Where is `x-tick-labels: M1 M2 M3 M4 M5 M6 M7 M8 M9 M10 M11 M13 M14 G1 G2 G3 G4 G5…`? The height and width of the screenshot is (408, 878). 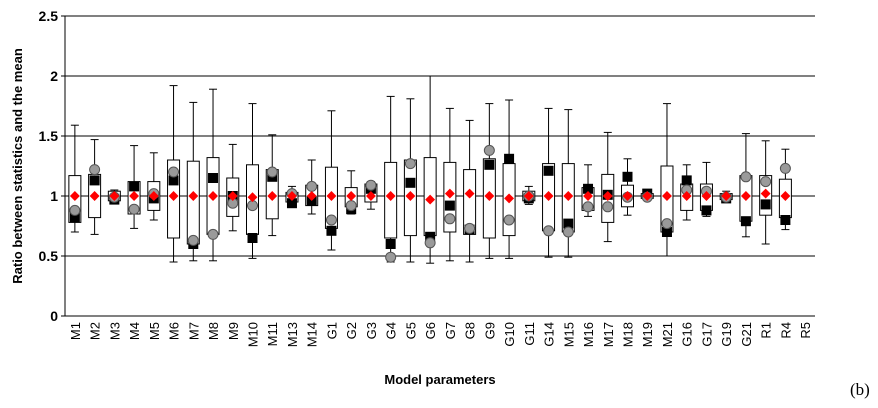 x-tick-labels: M1 M2 M3 M4 M5 M6 M7 M8 M9 M10 M11 M13 M14 G1 G2 G3 G4 G5… is located at coordinates (440, 334).